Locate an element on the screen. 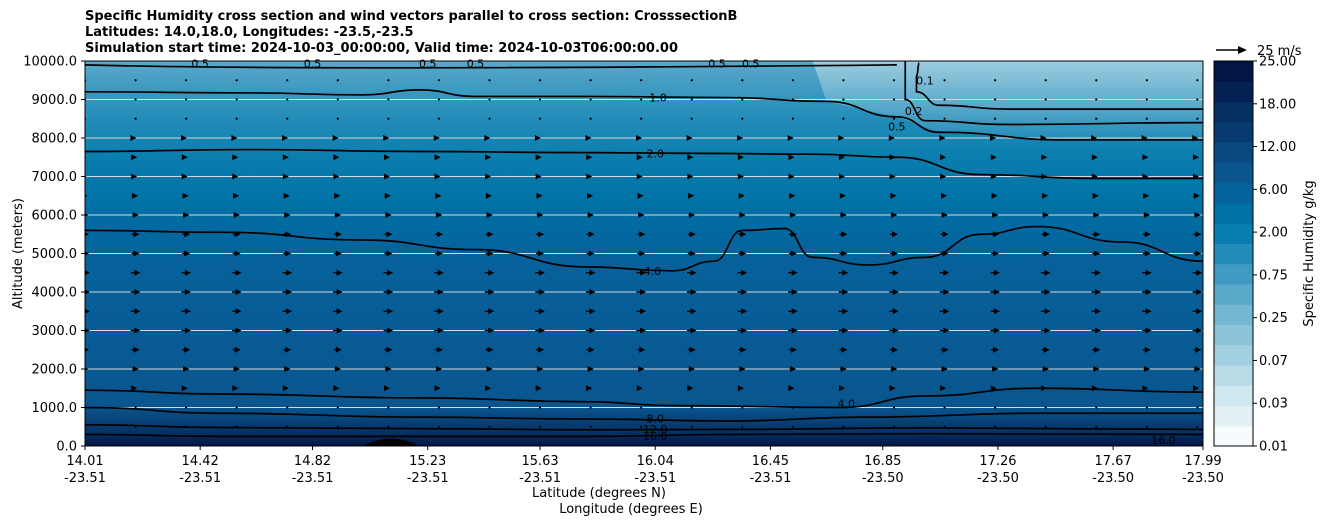  colorbar-frame is located at coordinates (1233, 253).